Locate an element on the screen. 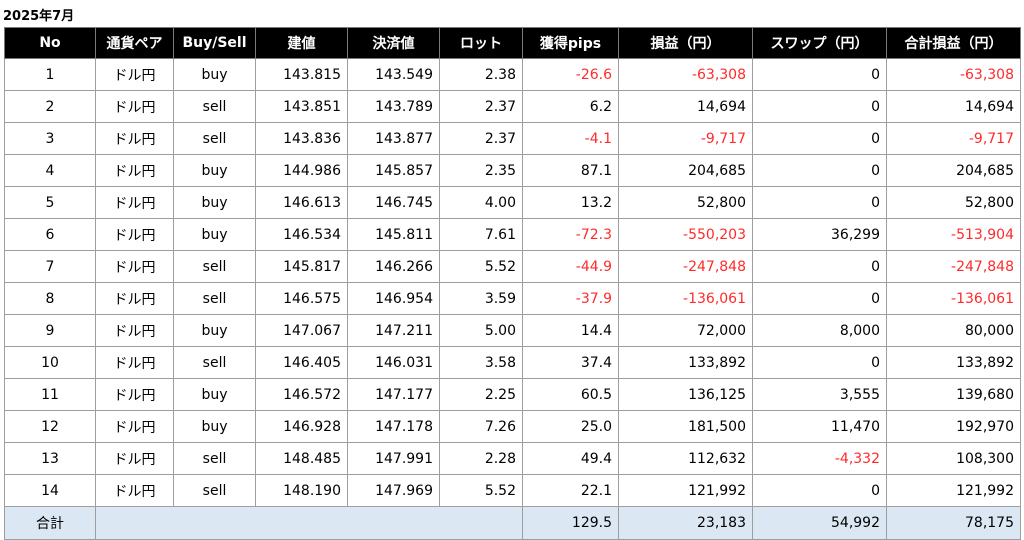 The width and height of the screenshot is (1024, 540). cell-no: 2 is located at coordinates (50, 106).